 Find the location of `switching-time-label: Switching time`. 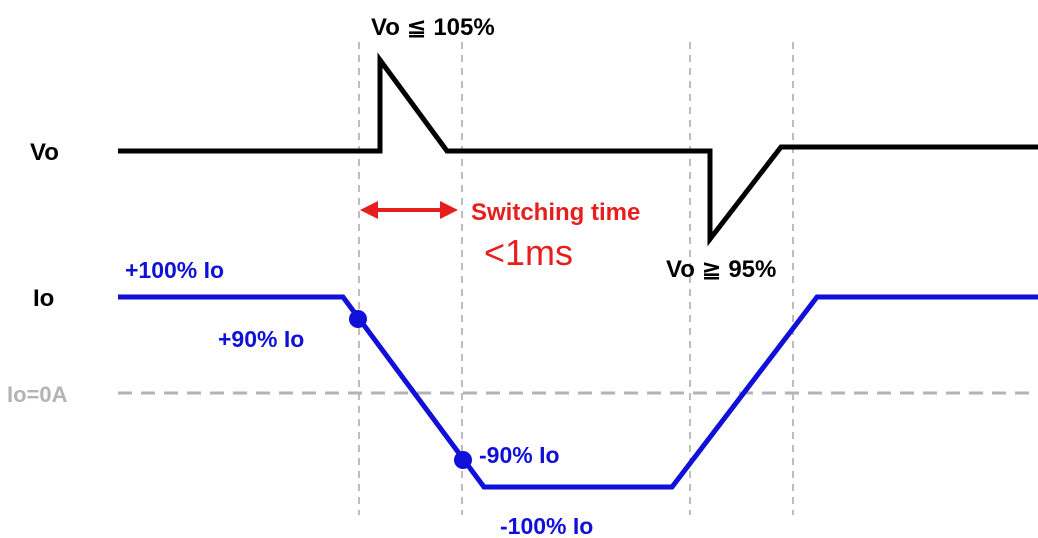

switching-time-label: Switching time is located at coordinates (555, 212).